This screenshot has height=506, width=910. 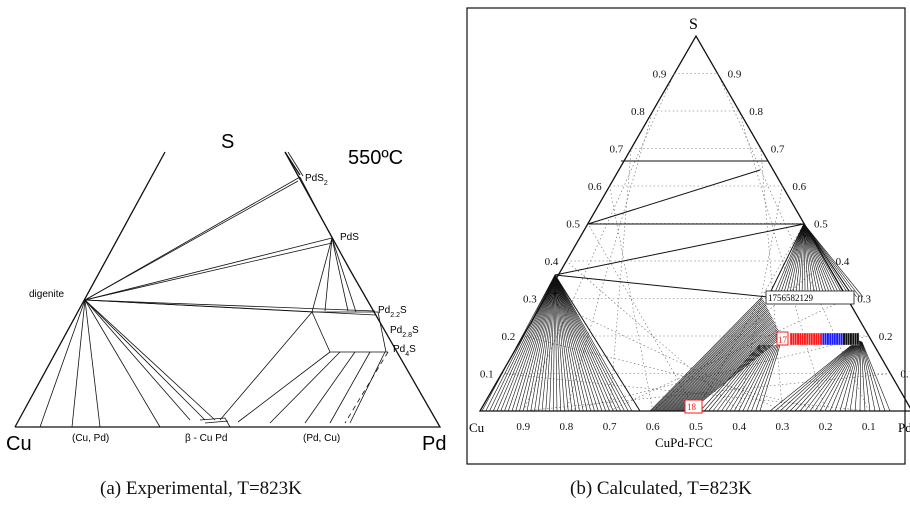 What do you see at coordinates (869, 427) in the screenshot?
I see `panel-b-bottom-tick-8: 0.1` at bounding box center [869, 427].